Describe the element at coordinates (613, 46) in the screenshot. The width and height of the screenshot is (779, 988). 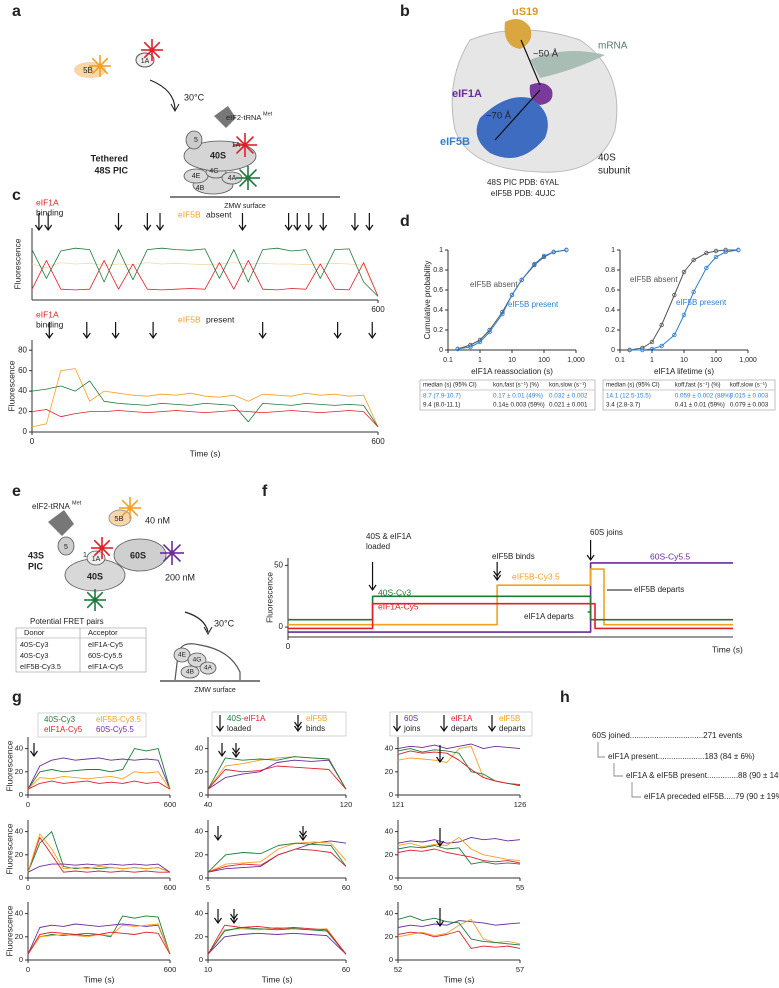
I see `label: mRNA` at that location.